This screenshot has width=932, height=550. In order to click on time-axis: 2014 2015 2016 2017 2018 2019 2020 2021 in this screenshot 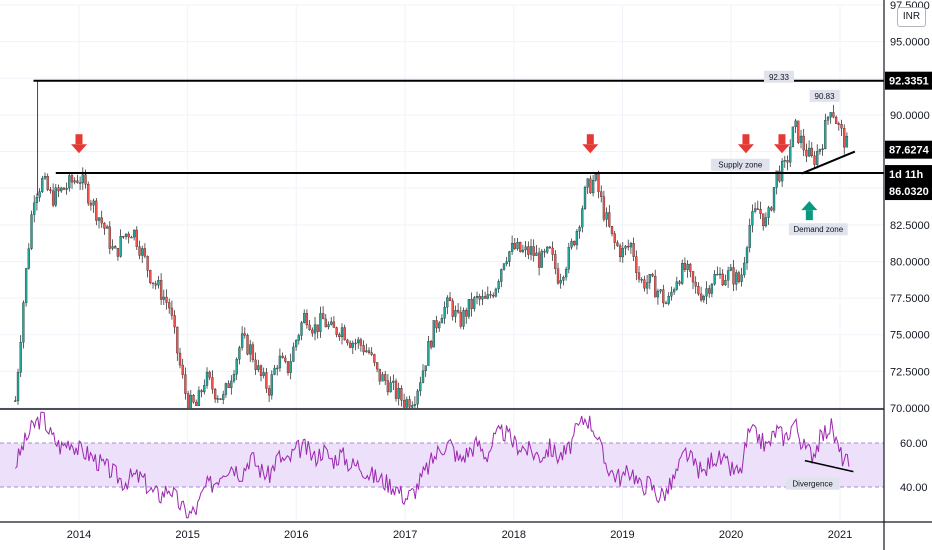, I will do `click(459, 535)`.